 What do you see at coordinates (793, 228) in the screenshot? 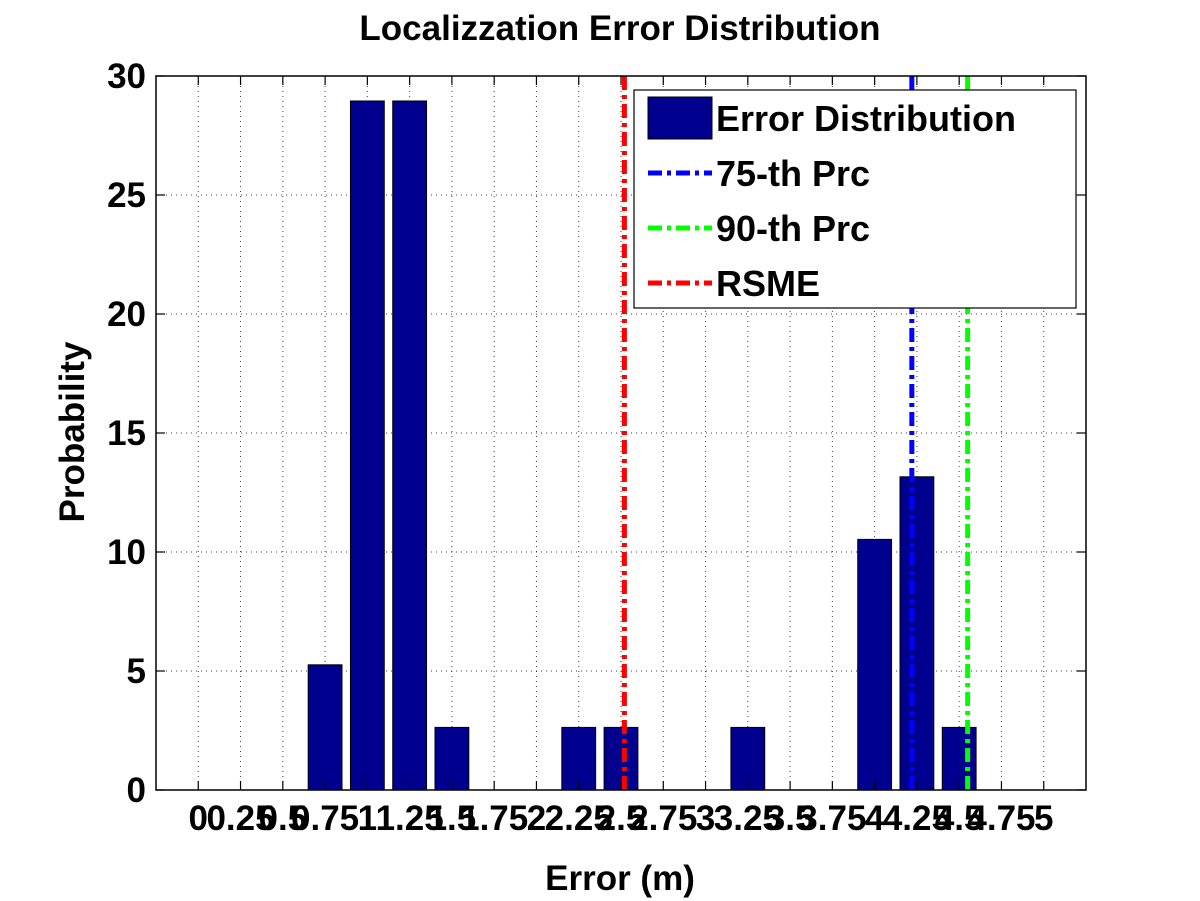
I see `legend-label: 90-th Prc` at bounding box center [793, 228].